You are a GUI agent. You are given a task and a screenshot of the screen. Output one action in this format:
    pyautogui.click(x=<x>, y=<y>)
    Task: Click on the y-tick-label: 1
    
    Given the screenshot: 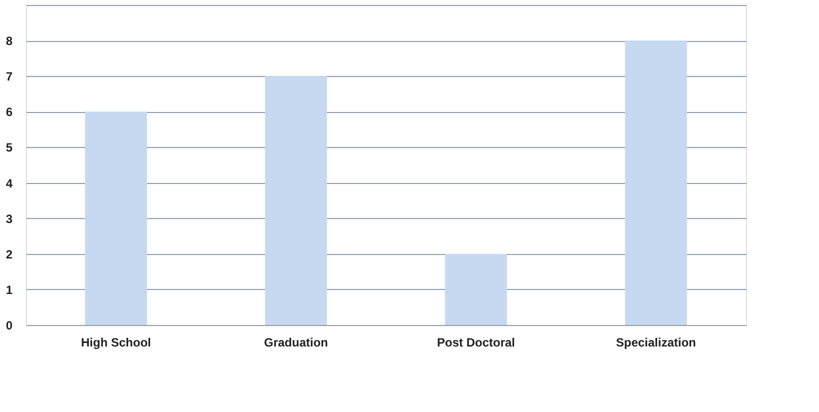 What is the action you would take?
    pyautogui.click(x=9, y=289)
    